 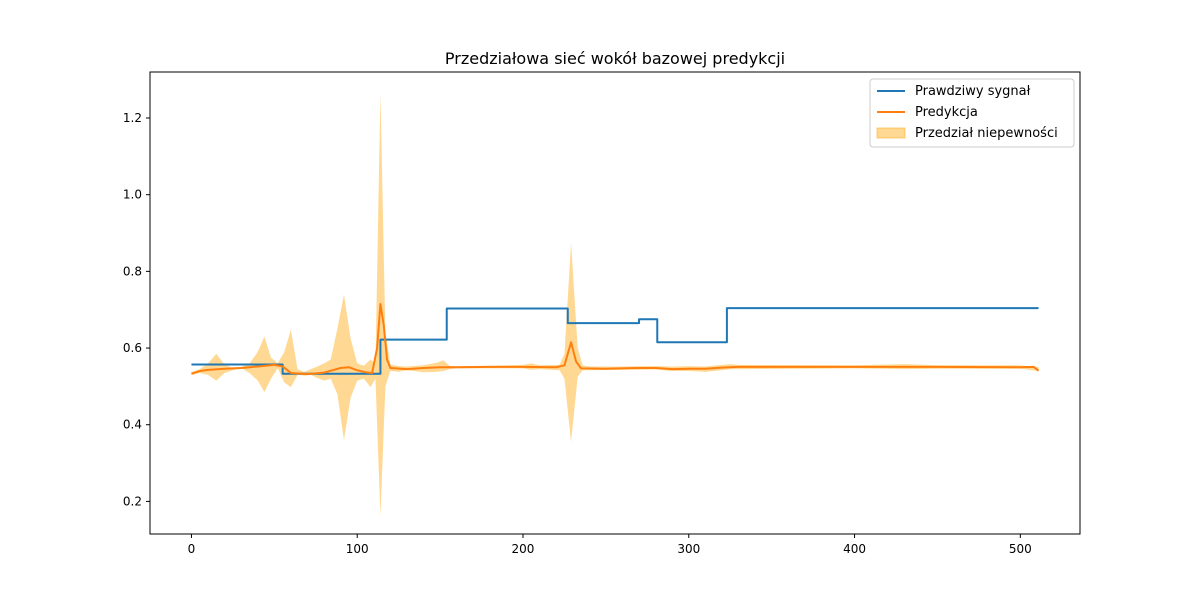 What do you see at coordinates (688, 549) in the screenshot?
I see `x-tick-label: 300` at bounding box center [688, 549].